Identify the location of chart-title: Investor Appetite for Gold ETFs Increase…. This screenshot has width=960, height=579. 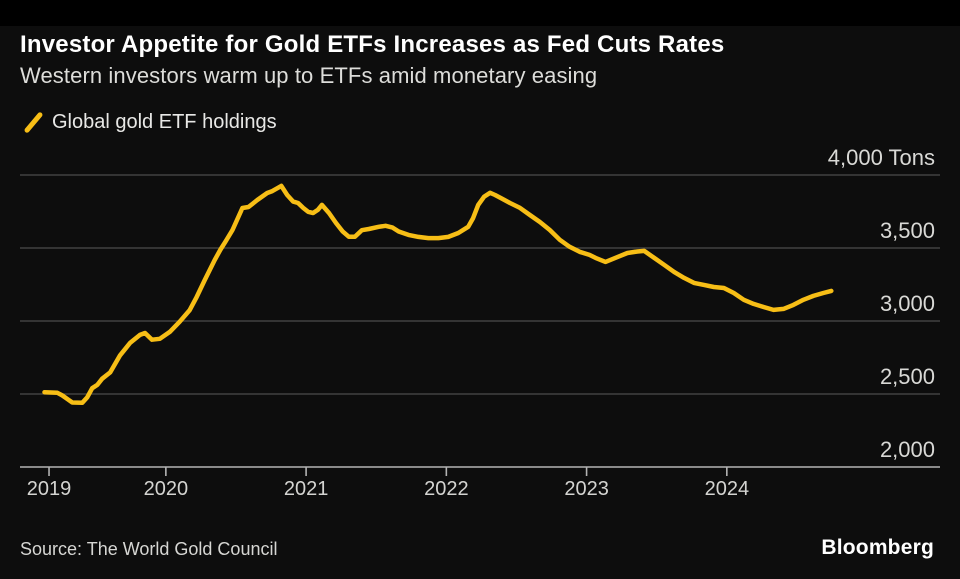
(372, 44).